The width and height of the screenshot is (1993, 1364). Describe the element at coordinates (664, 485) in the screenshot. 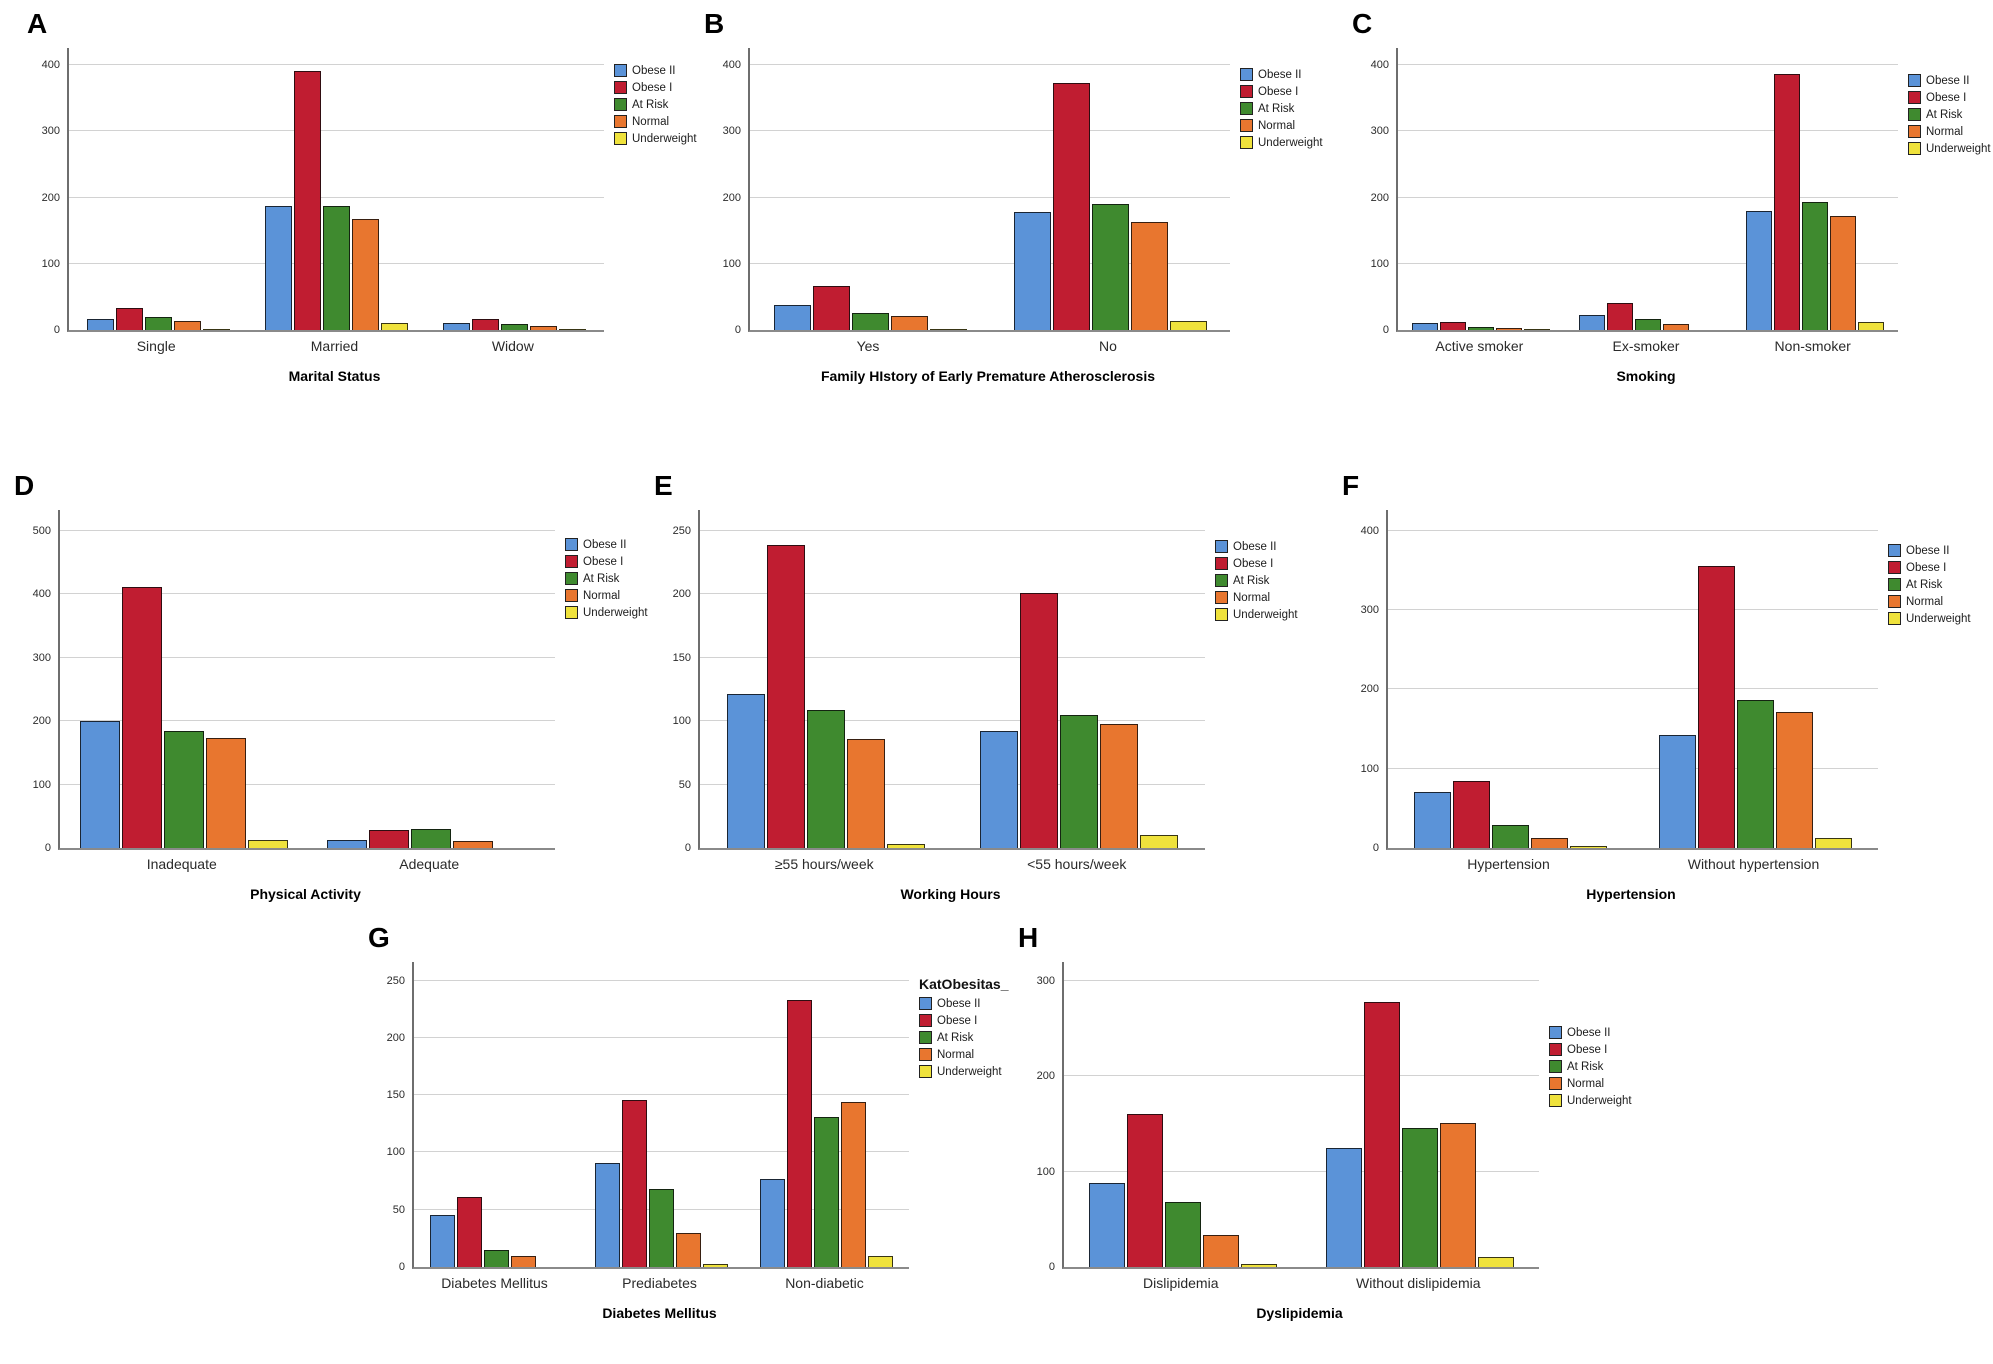

I see `panel-letter-E: E` at that location.